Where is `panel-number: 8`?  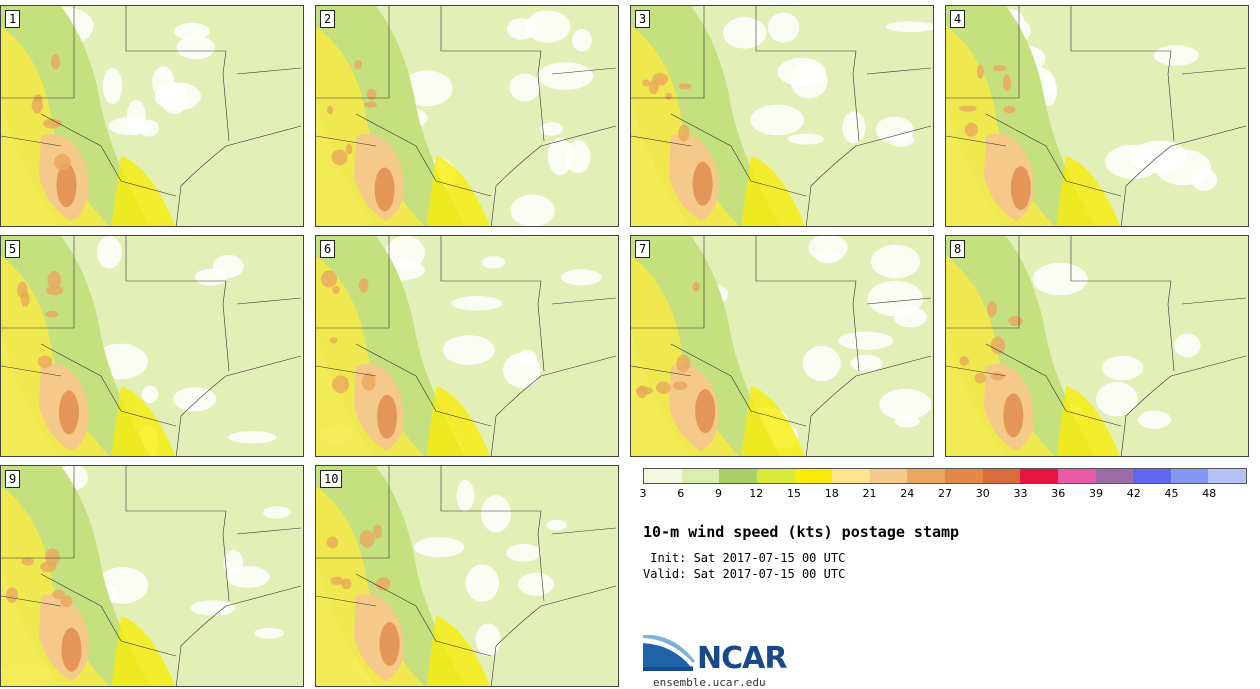 panel-number: 8 is located at coordinates (958, 249).